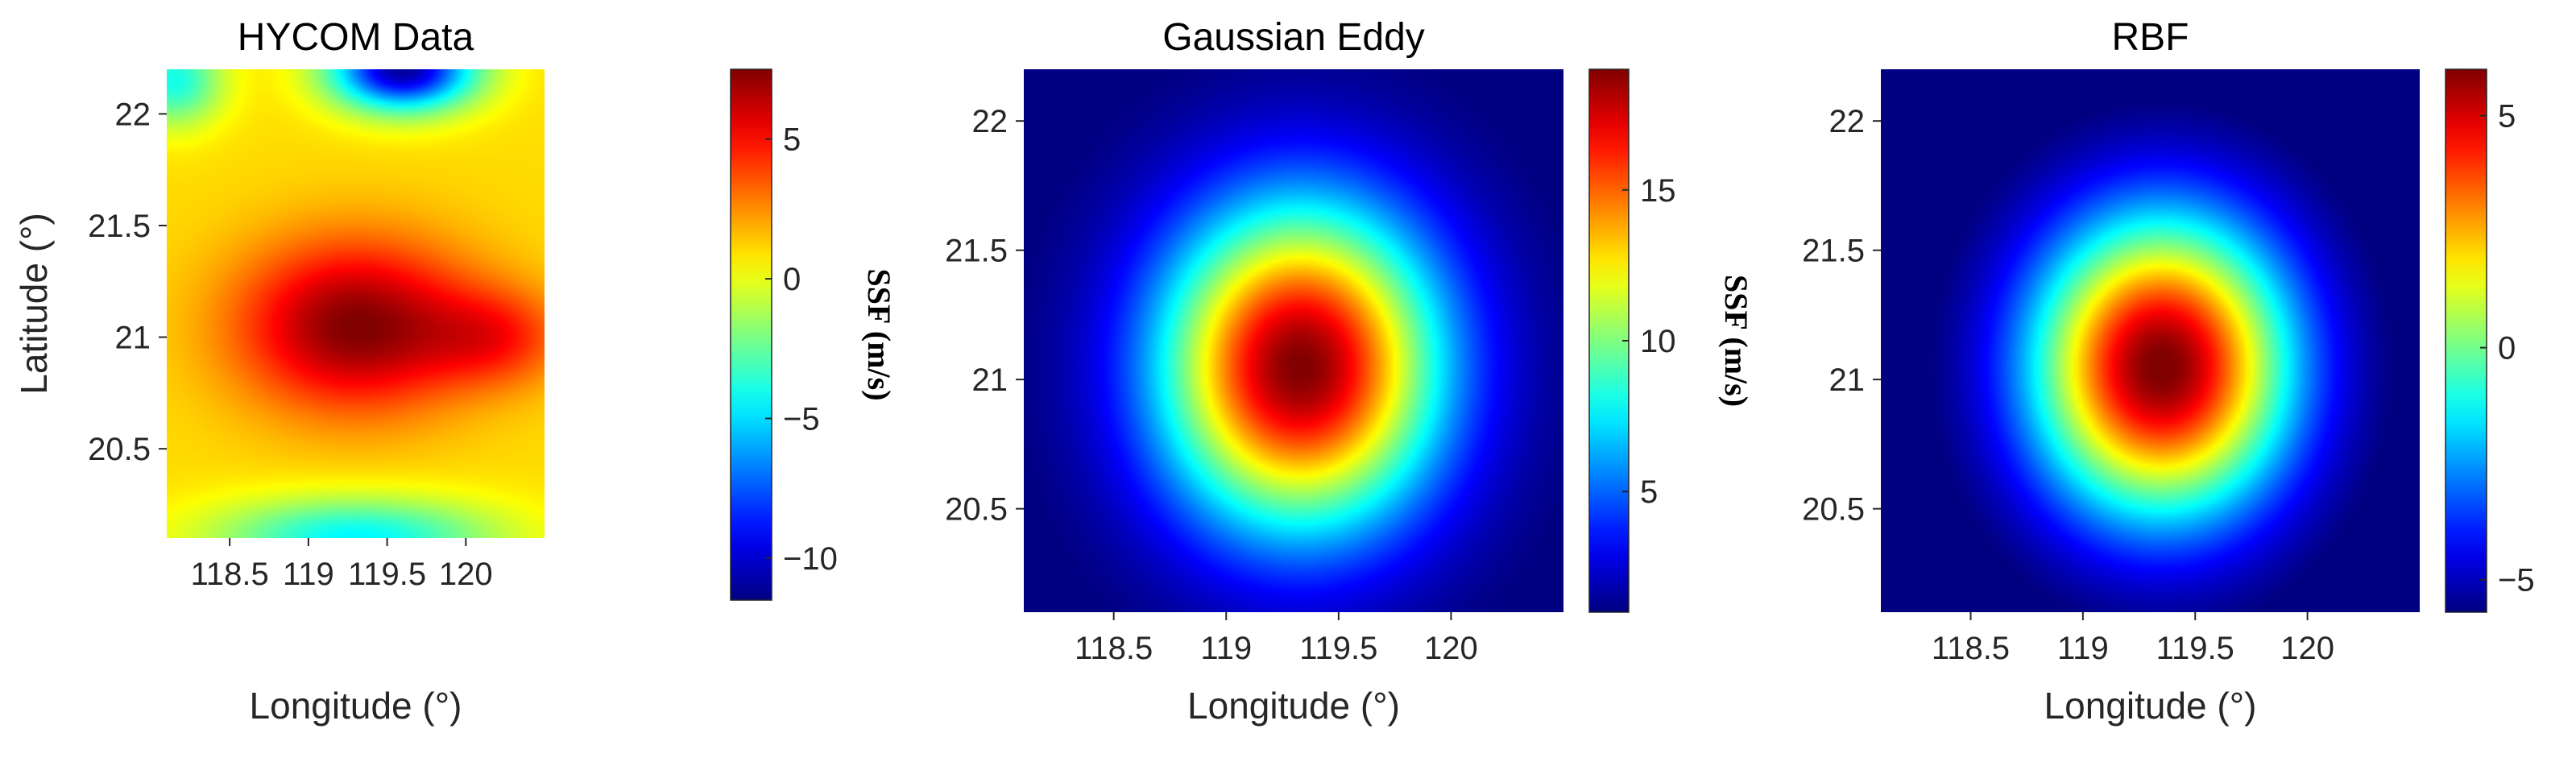  I want to click on chart-title: RBF, so click(2150, 37).